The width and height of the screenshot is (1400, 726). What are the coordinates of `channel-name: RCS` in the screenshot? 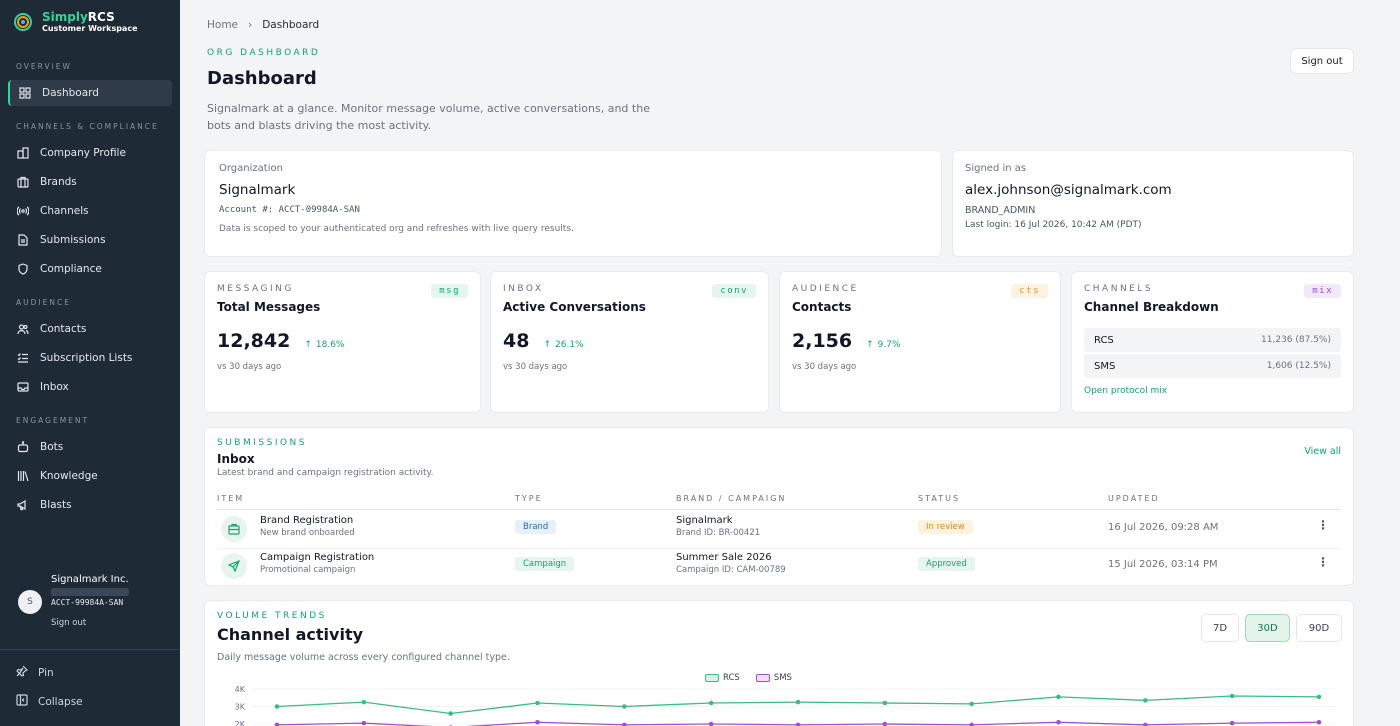 It's located at (1104, 340).